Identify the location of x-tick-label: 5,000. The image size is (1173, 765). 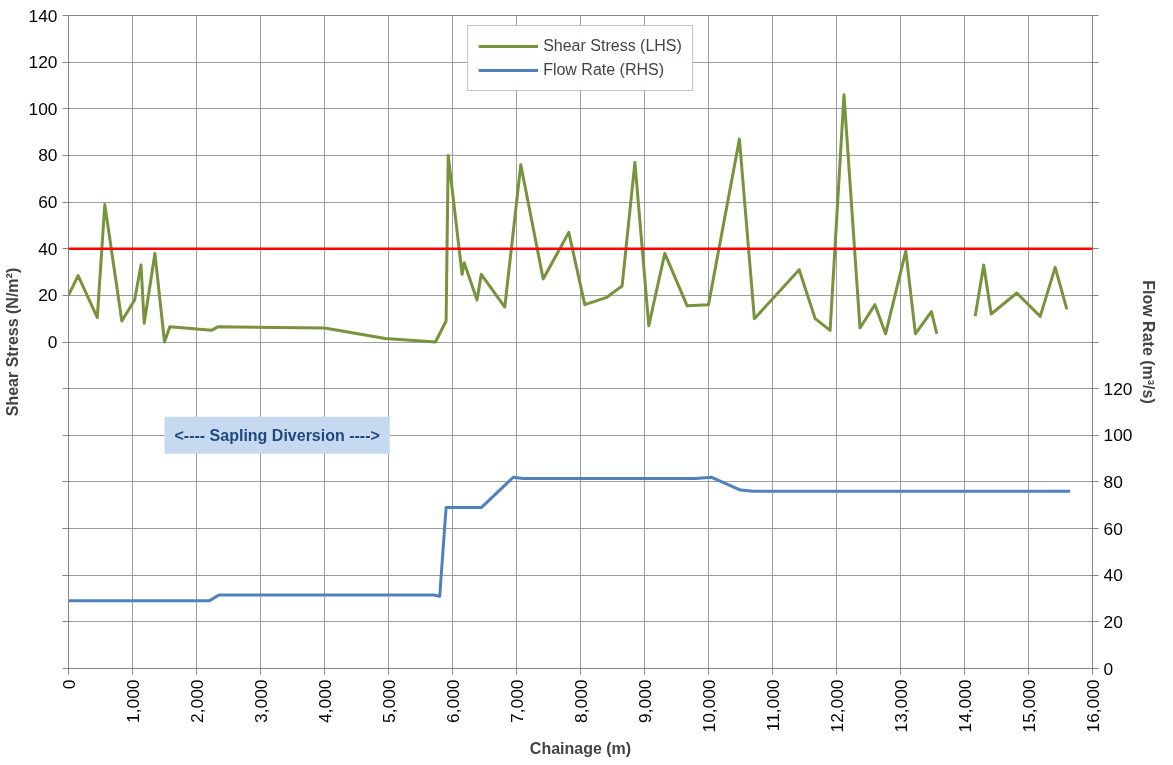
(388, 701).